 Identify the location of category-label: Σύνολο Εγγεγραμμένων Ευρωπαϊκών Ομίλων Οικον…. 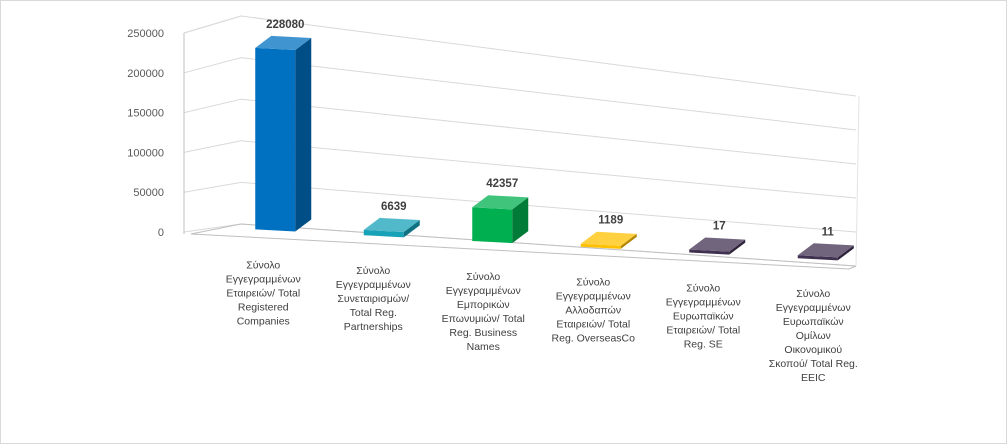
(813, 336).